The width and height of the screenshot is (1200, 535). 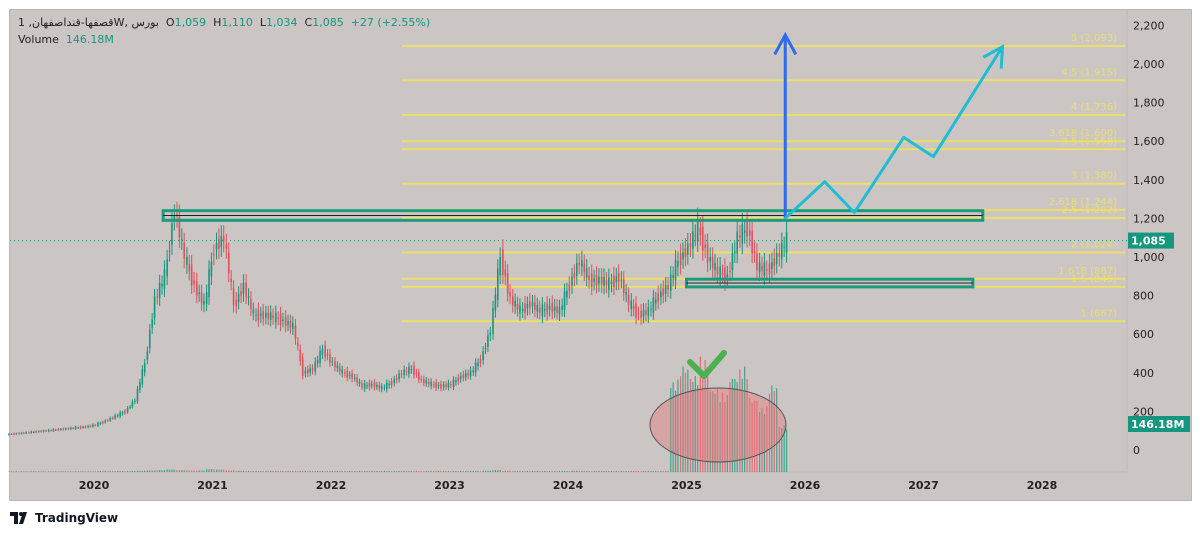 What do you see at coordinates (894, 132) in the screenshot?
I see `projection-arrow-cyan` at bounding box center [894, 132].